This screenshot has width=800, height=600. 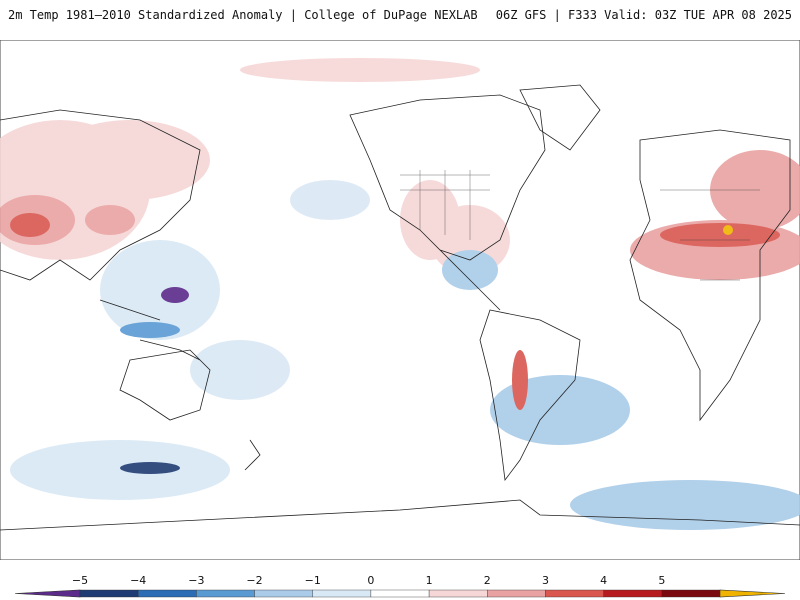 What do you see at coordinates (580, 225) in the screenshot?
I see `borders` at bounding box center [580, 225].